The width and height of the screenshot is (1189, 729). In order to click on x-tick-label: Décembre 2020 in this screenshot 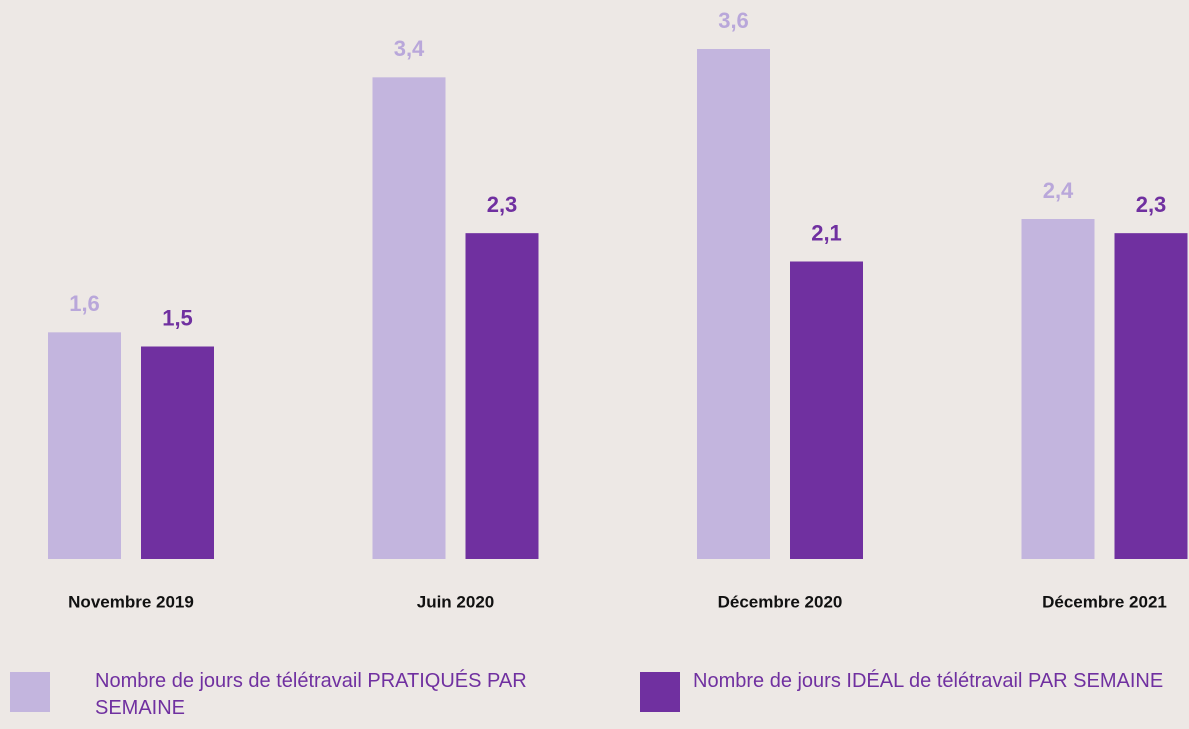, I will do `click(780, 601)`.